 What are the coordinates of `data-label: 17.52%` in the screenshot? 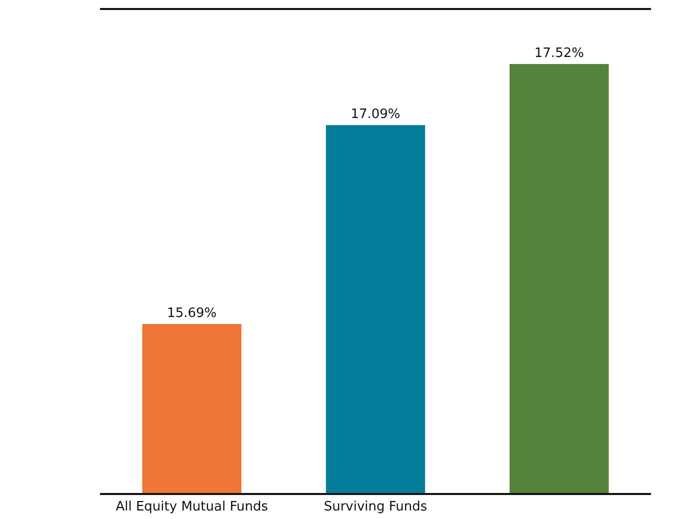 It's located at (559, 53).